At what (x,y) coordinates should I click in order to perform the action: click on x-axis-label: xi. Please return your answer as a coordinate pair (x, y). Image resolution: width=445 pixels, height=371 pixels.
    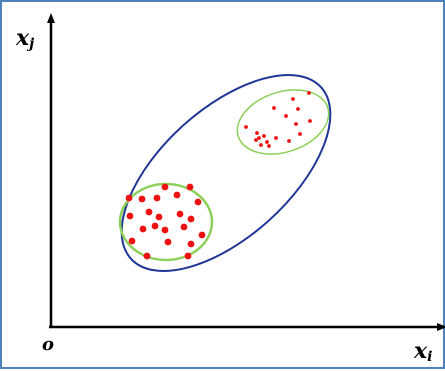
    Looking at the image, I should click on (422, 351).